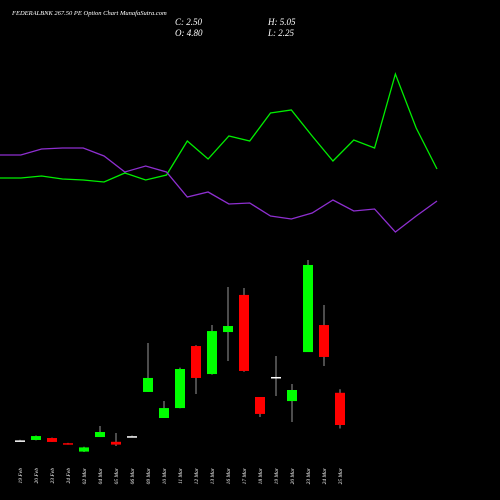 This screenshot has width=500, height=500. Describe the element at coordinates (341, 475) in the screenshot. I see `x-tick-label: 25 Mar` at that location.